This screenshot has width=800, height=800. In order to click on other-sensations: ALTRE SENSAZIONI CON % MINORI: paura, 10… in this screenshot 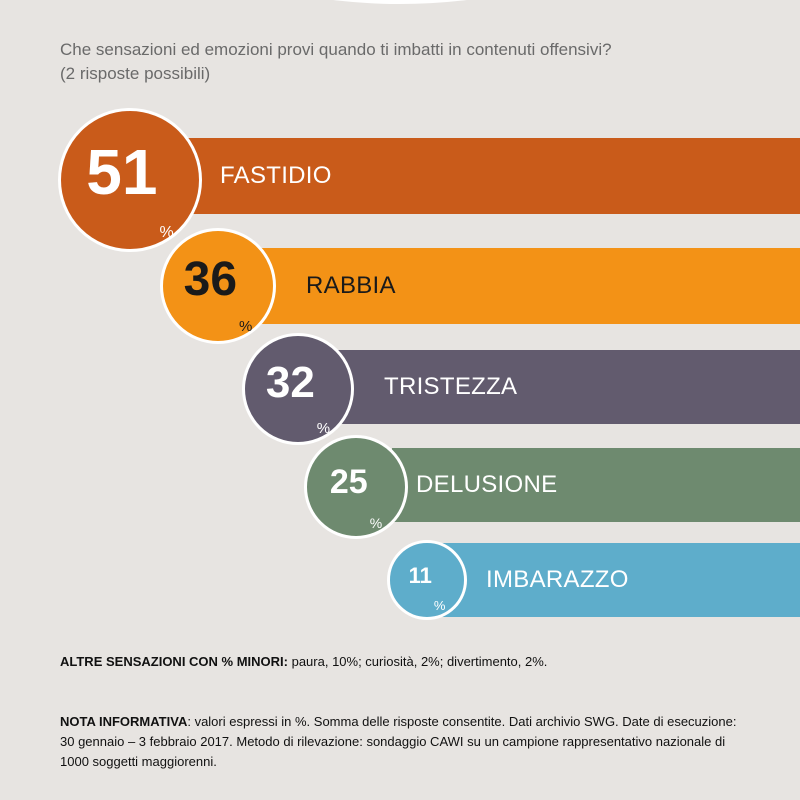, I will do `click(420, 661)`.